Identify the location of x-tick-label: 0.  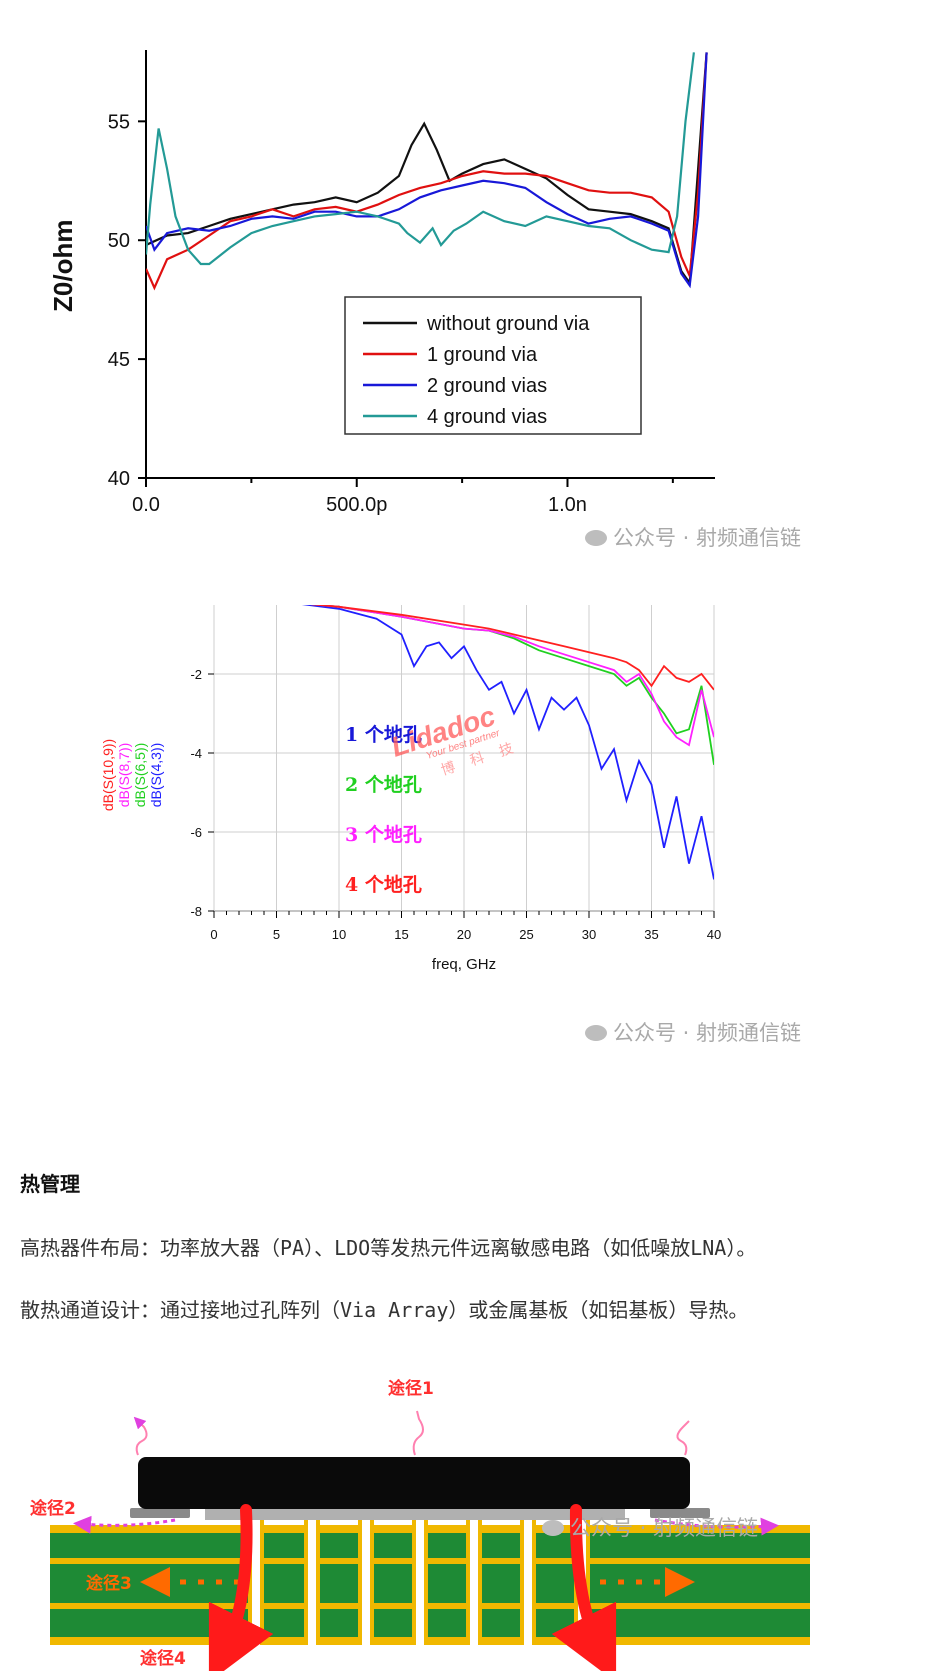
(213, 934).